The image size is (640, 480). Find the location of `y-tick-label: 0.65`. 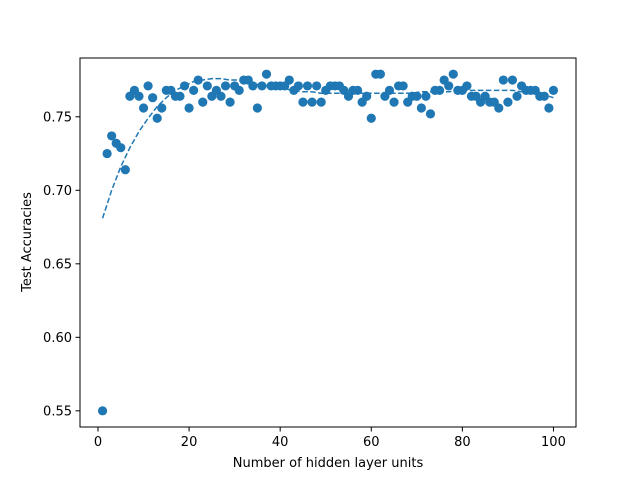

y-tick-label: 0.65 is located at coordinates (57, 264).